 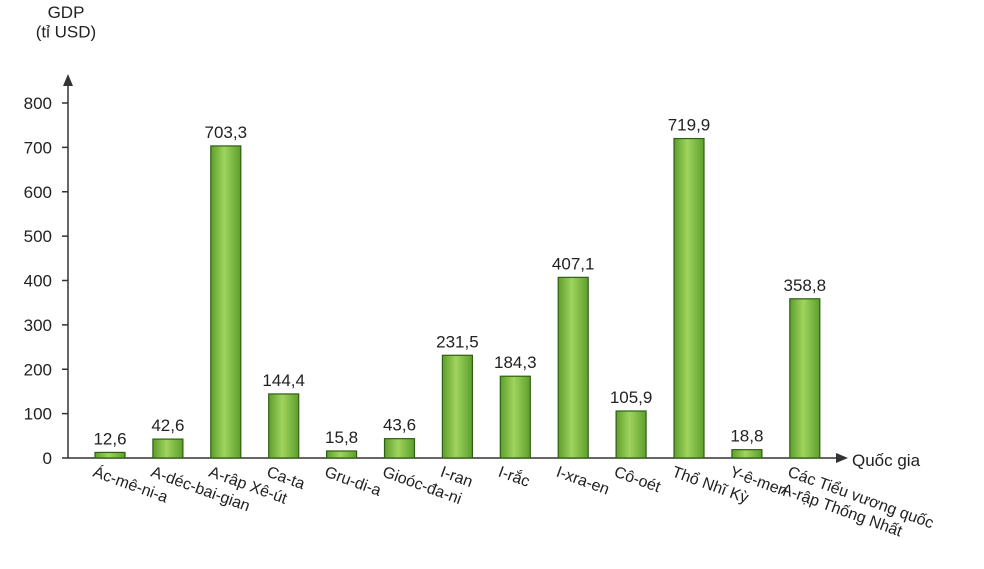 I want to click on value-label: 719,9, so click(x=689, y=125).